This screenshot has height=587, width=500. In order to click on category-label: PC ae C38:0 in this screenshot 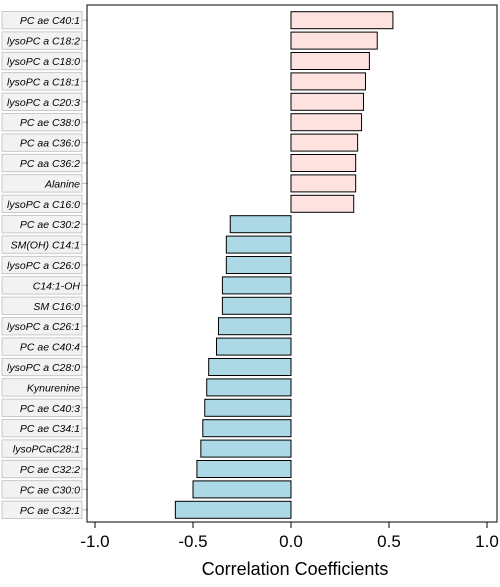, I will do `click(50, 123)`.